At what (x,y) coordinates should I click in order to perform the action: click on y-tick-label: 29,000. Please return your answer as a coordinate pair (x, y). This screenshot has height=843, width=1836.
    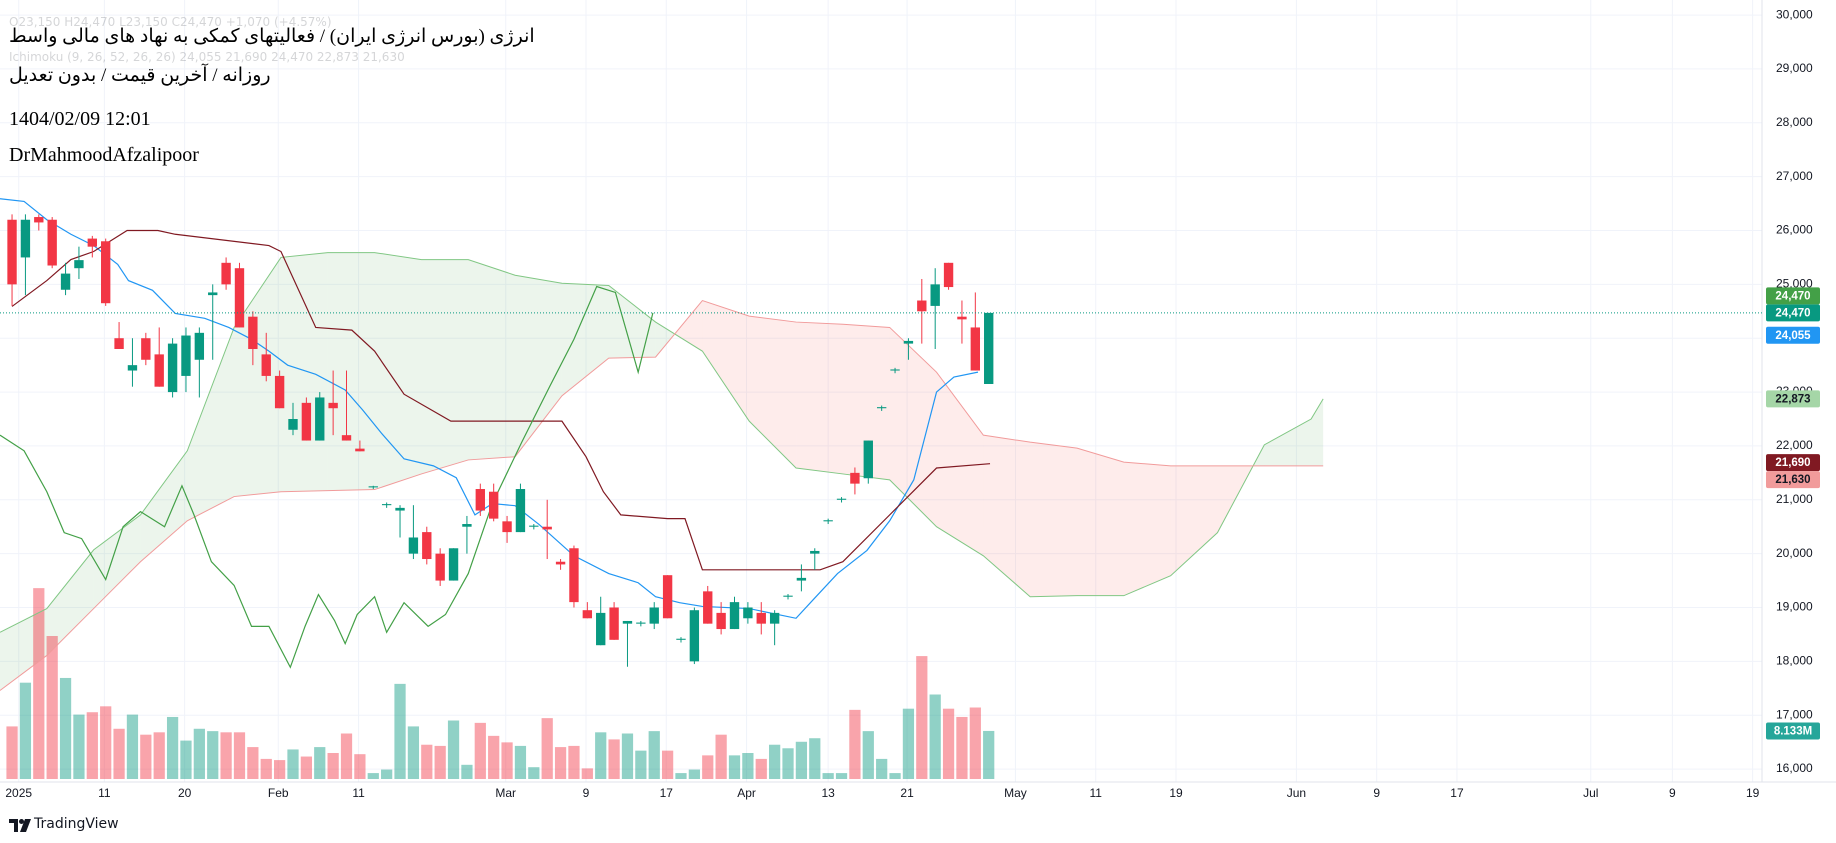
    Looking at the image, I should click on (1794, 68).